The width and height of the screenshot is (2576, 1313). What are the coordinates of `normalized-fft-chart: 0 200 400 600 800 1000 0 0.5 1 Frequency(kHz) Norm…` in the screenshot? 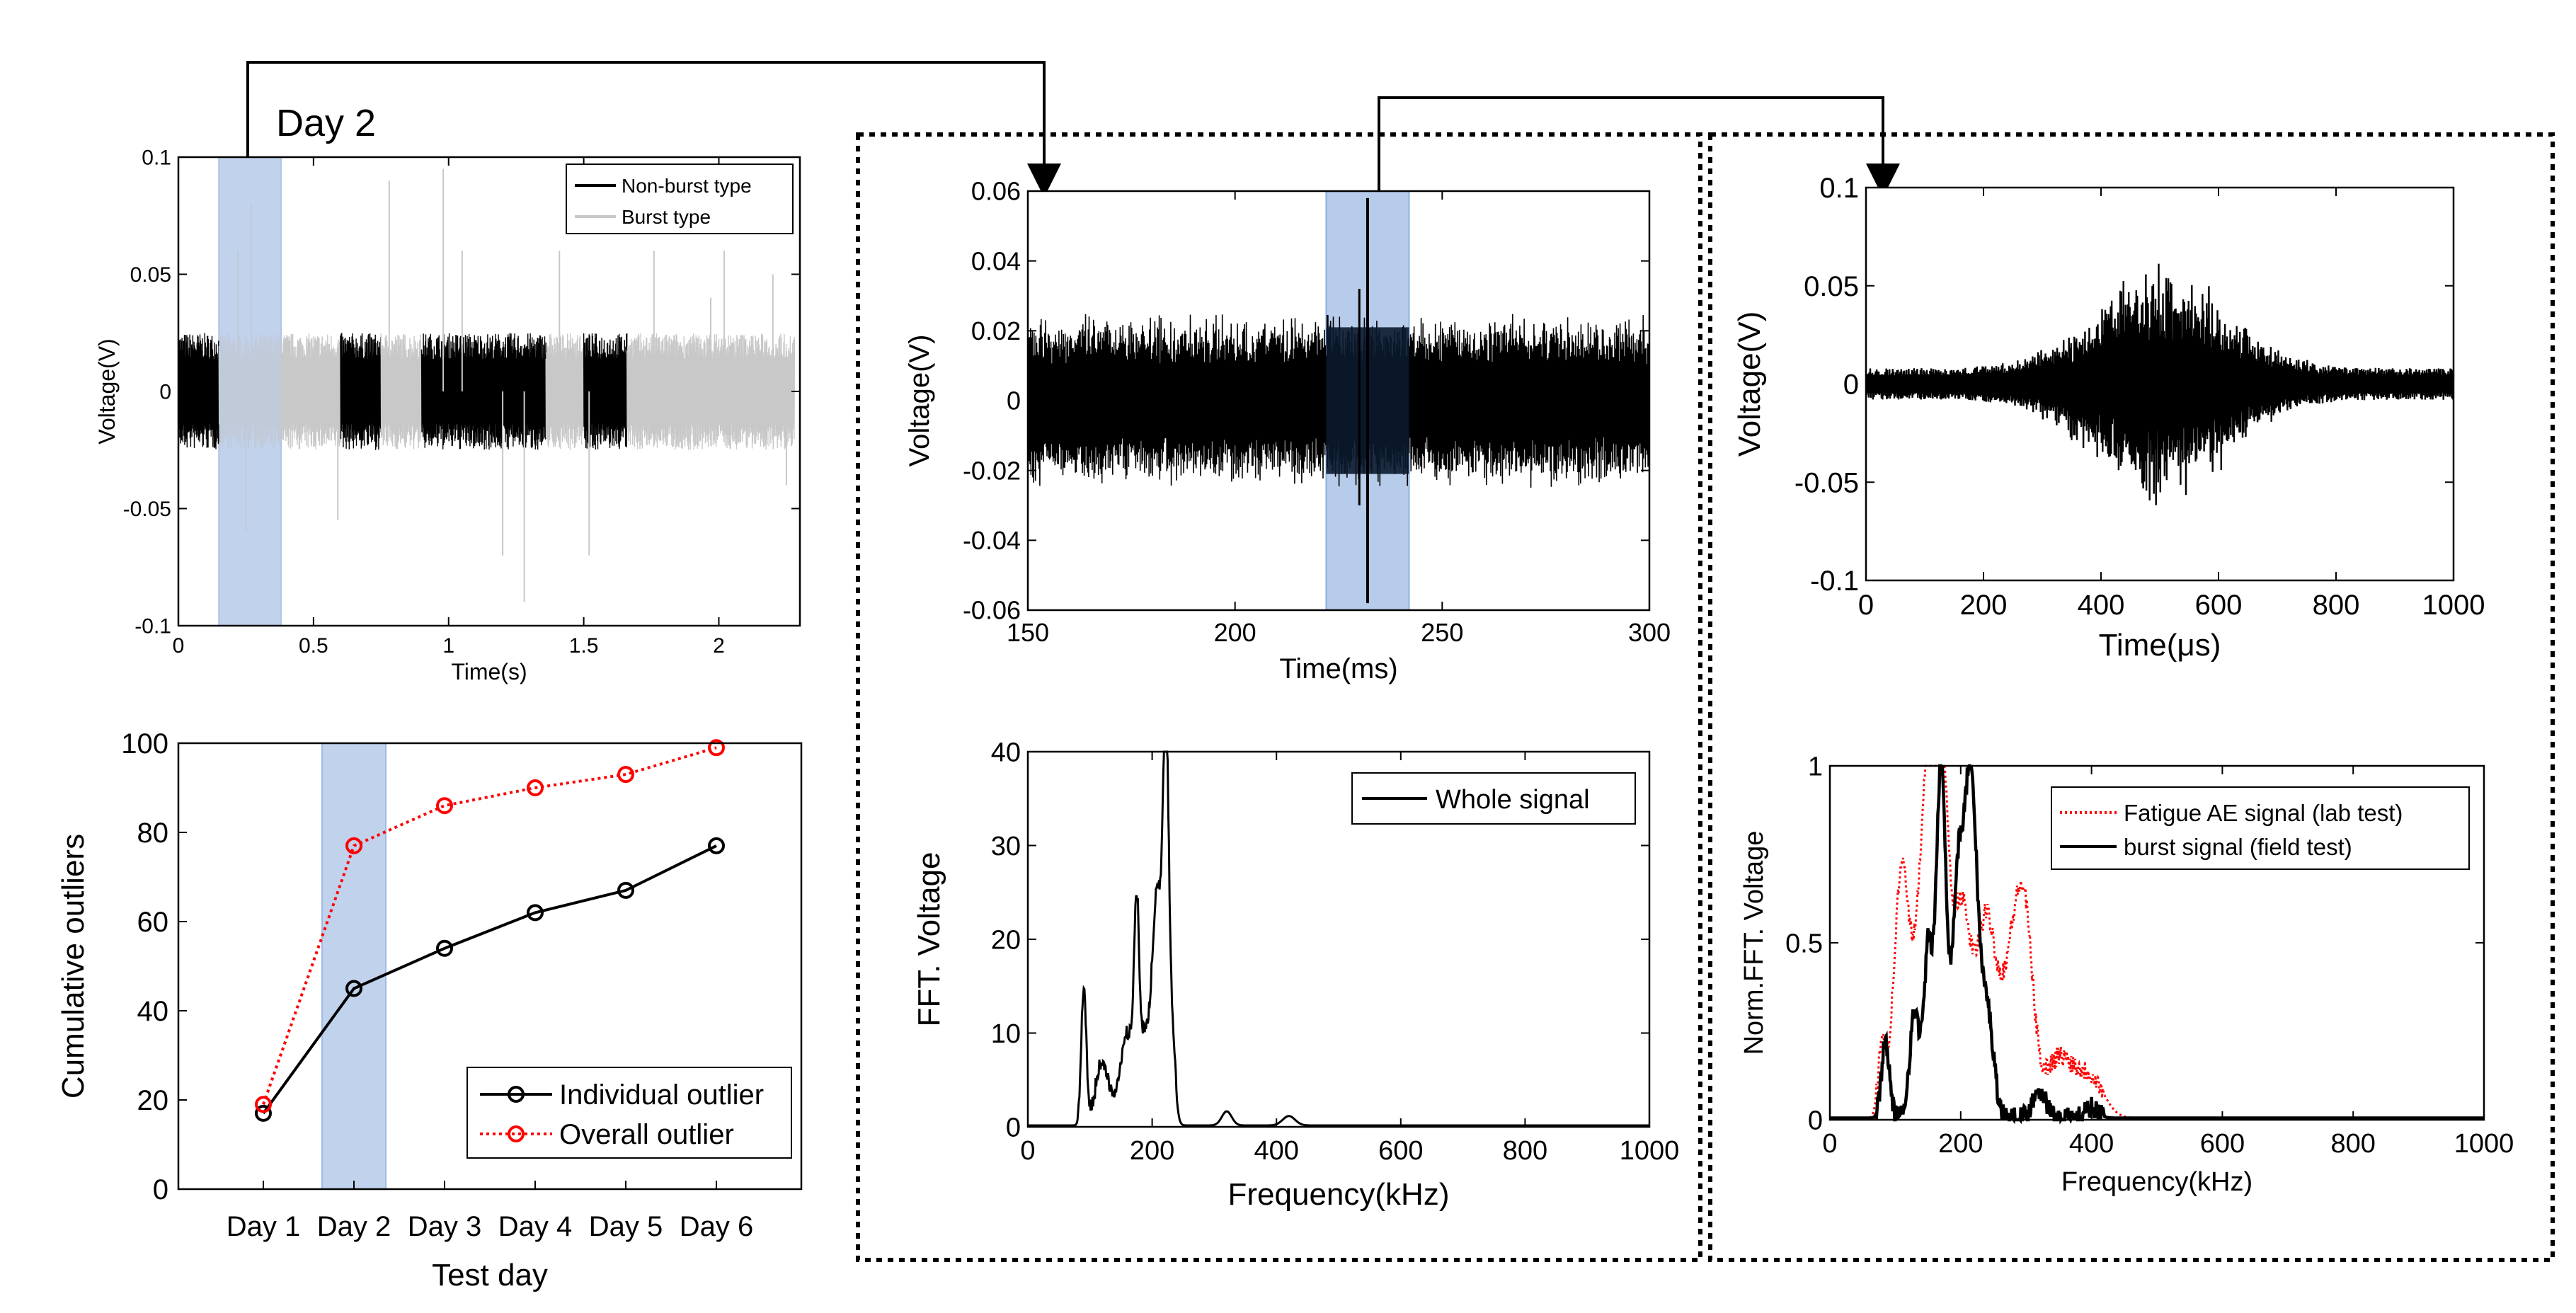 It's located at (2126, 974).